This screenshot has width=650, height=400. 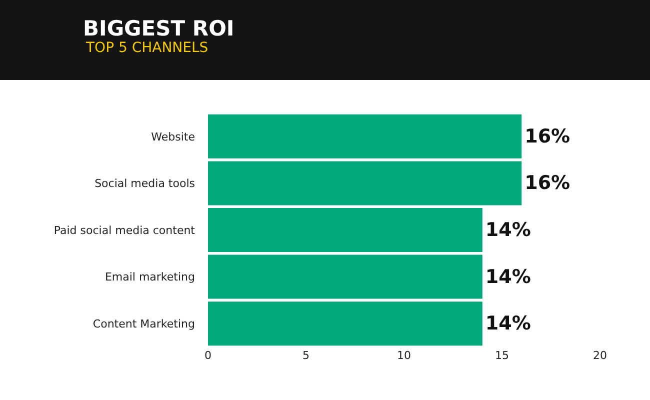 What do you see at coordinates (173, 137) in the screenshot?
I see `y-tick-label: Website` at bounding box center [173, 137].